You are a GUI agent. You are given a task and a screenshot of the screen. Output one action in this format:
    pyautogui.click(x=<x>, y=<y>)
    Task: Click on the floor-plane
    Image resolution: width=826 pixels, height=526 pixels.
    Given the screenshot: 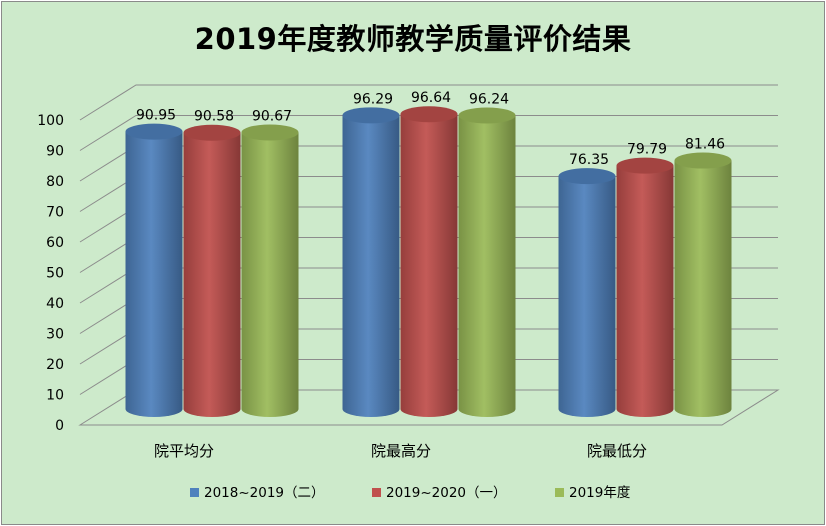 What is the action you would take?
    pyautogui.click(x=429, y=407)
    